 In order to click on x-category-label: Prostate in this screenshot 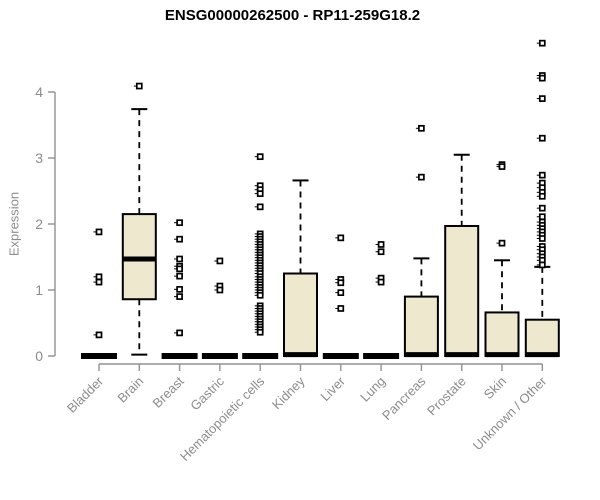, I will do `click(446, 396)`.